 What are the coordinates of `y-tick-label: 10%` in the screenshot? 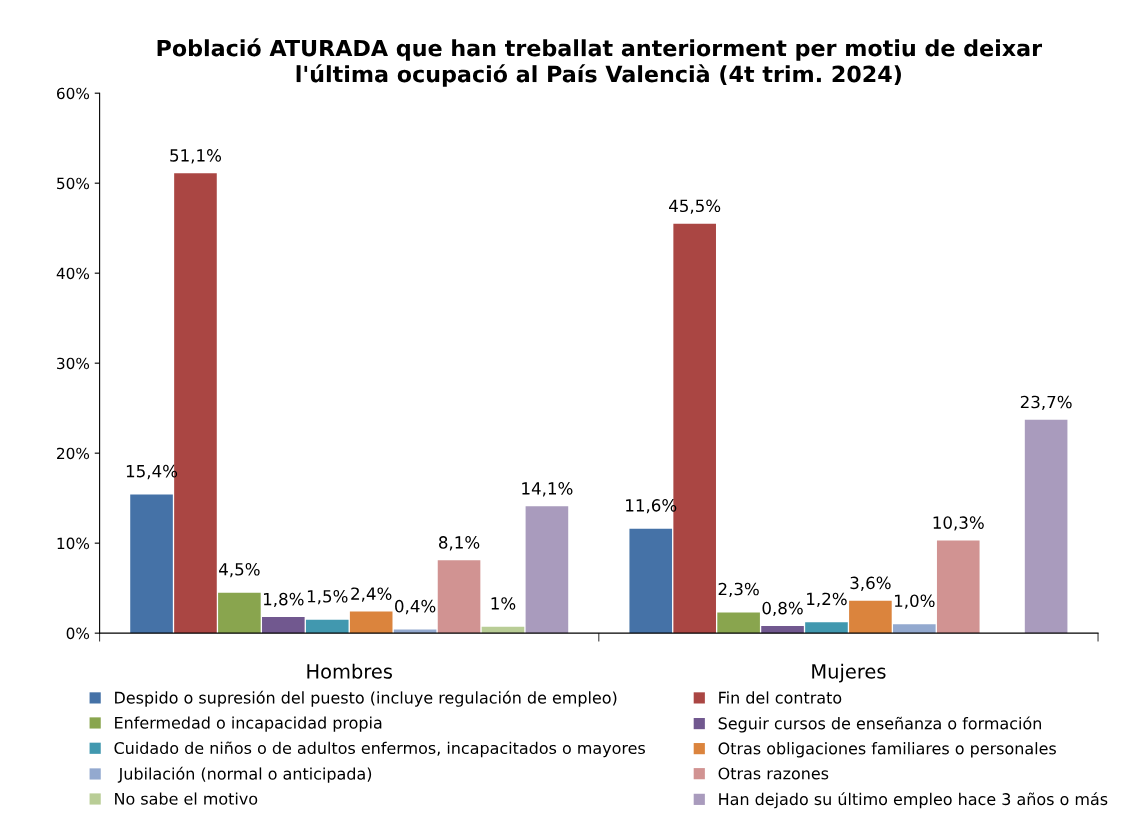 It's located at (73, 543).